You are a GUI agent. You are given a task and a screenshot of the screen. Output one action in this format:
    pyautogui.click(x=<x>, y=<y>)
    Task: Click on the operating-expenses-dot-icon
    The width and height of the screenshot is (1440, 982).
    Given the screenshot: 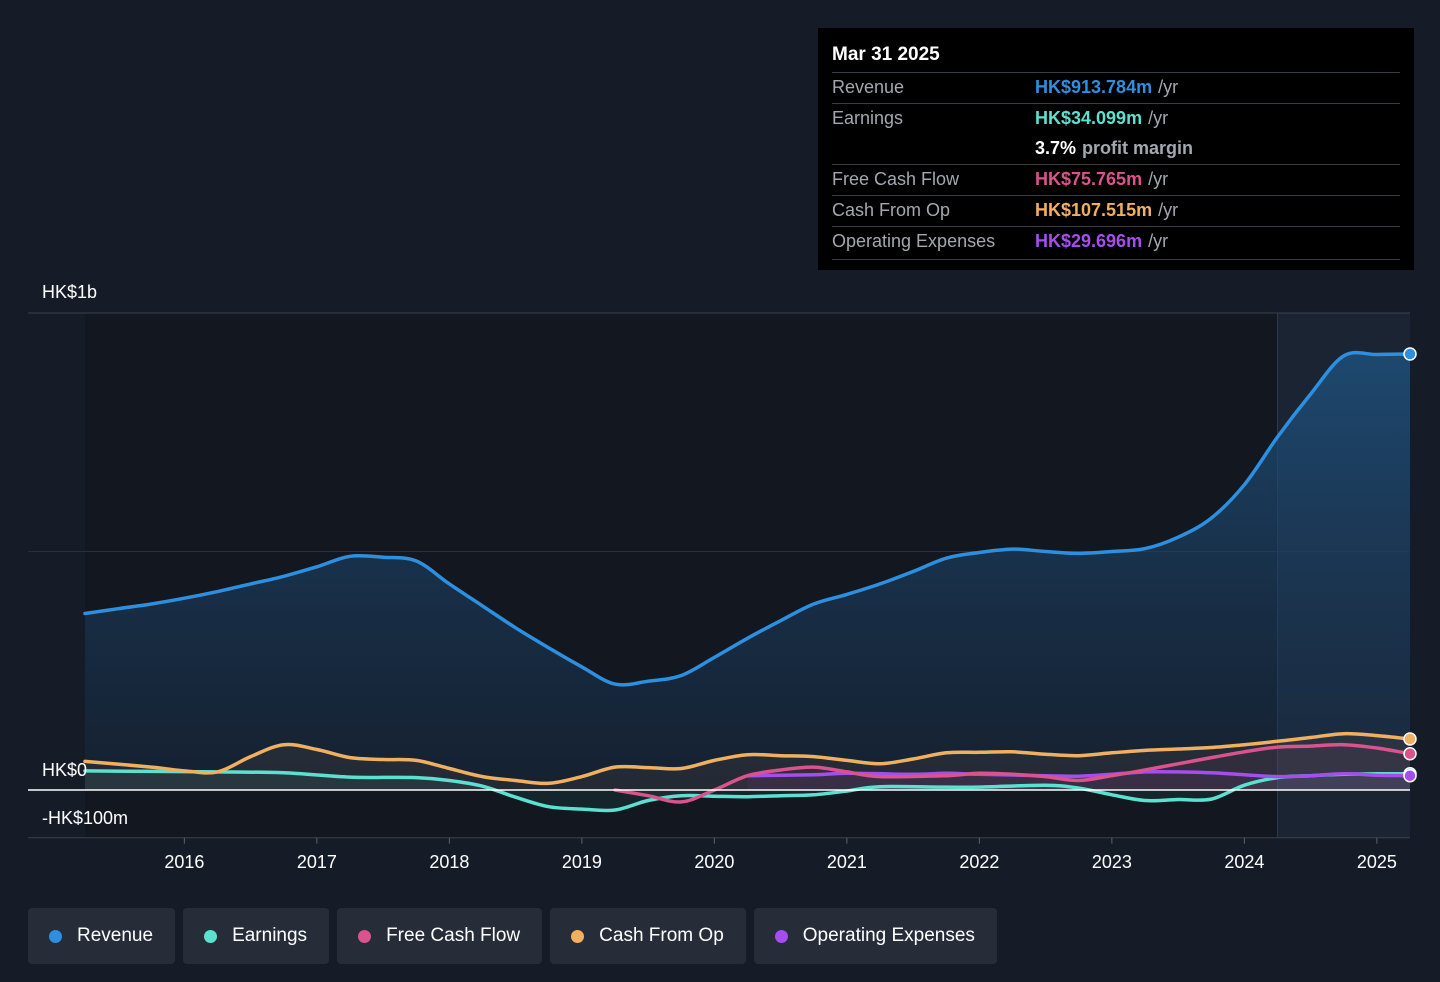 What is the action you would take?
    pyautogui.click(x=781, y=936)
    